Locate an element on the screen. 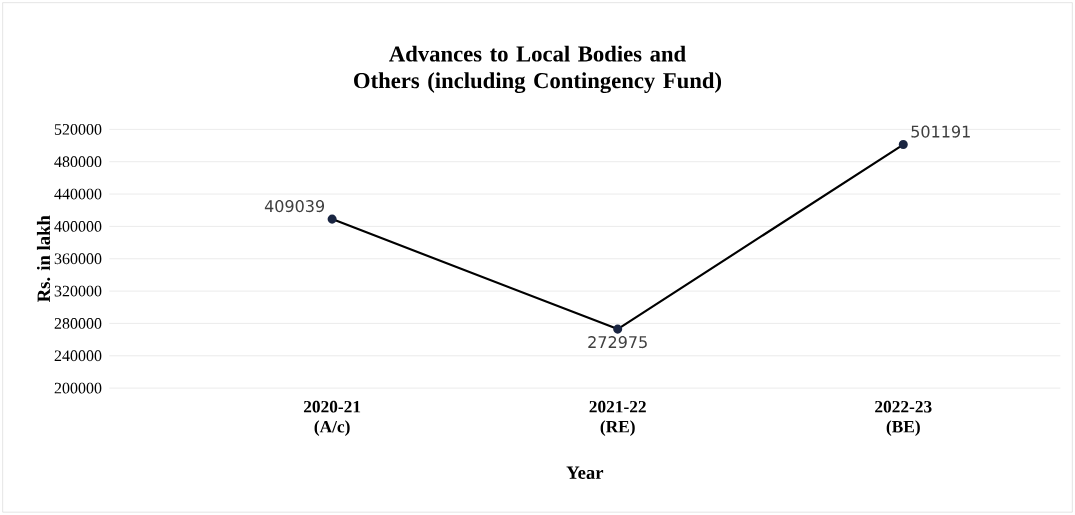  y-tick-label: 440000 is located at coordinates (78, 194).